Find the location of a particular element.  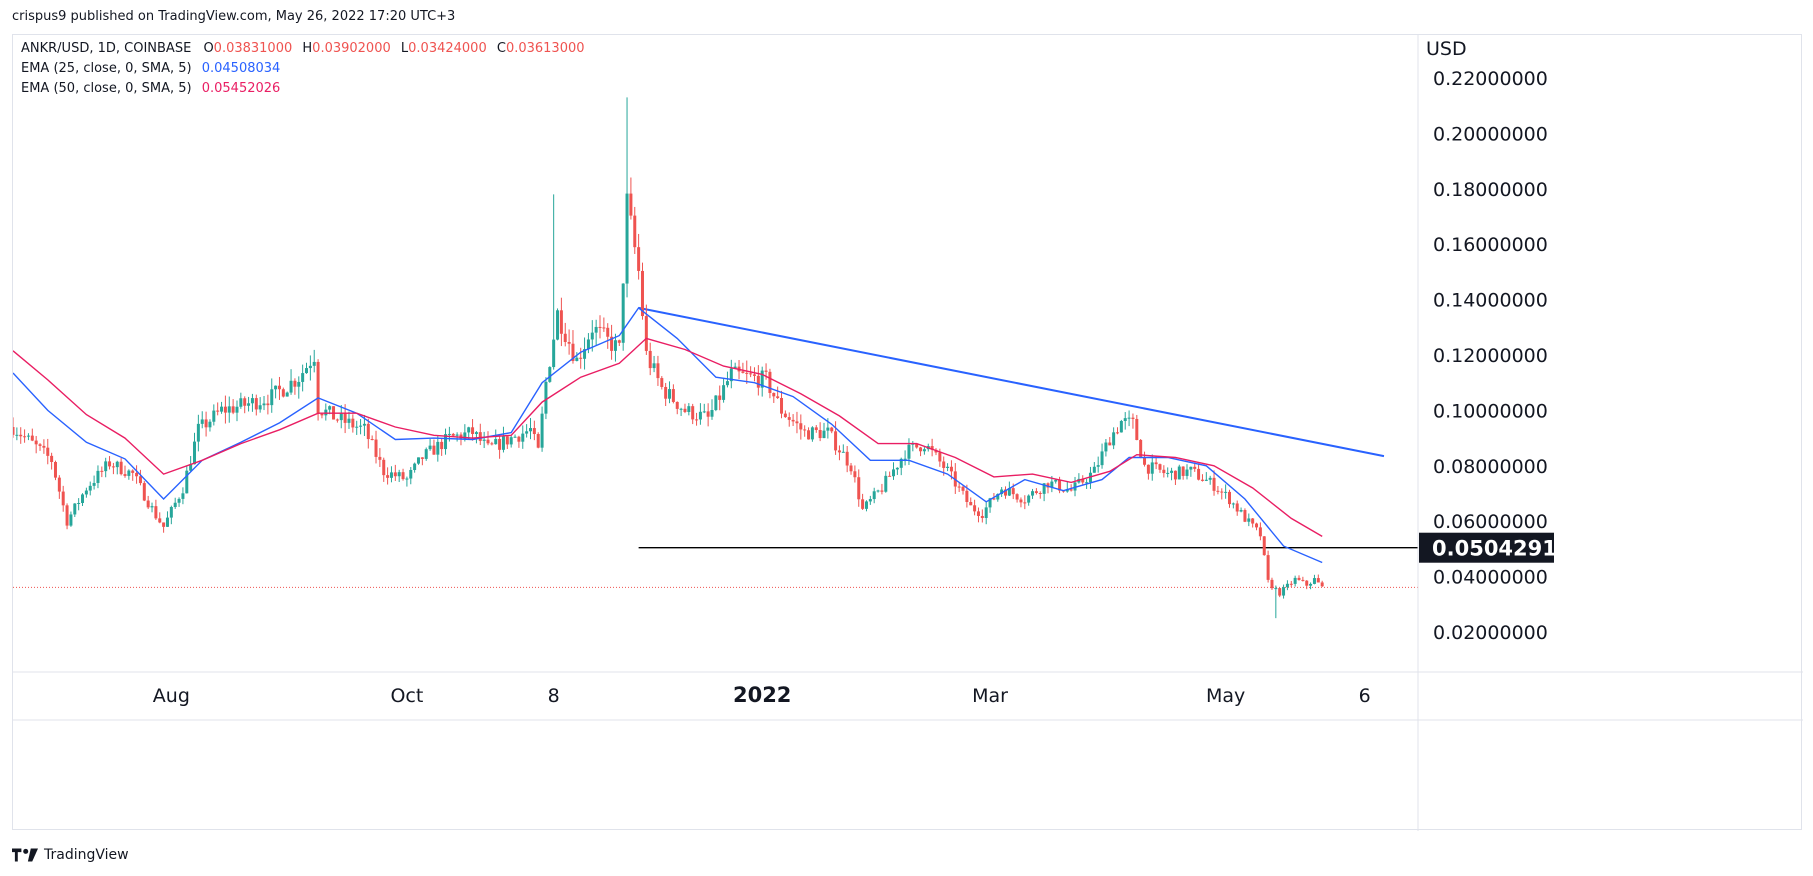

legend-ema25-row: EMA (25, close, 0, SMA, 5) 0.04508034 is located at coordinates (306, 69).